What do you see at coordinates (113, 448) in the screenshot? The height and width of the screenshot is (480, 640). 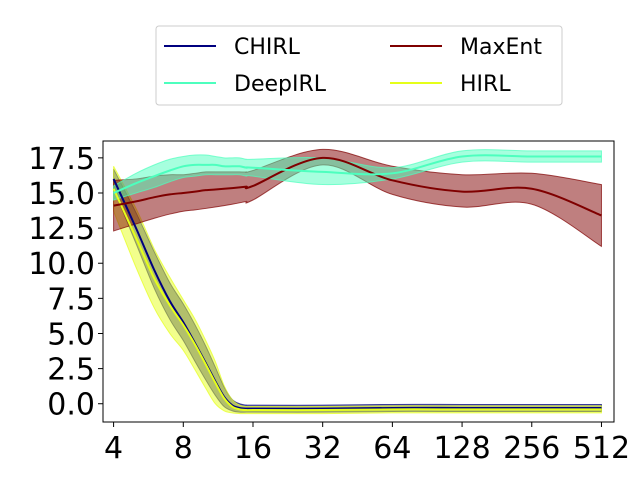 I see `x-tick-label: 4` at bounding box center [113, 448].